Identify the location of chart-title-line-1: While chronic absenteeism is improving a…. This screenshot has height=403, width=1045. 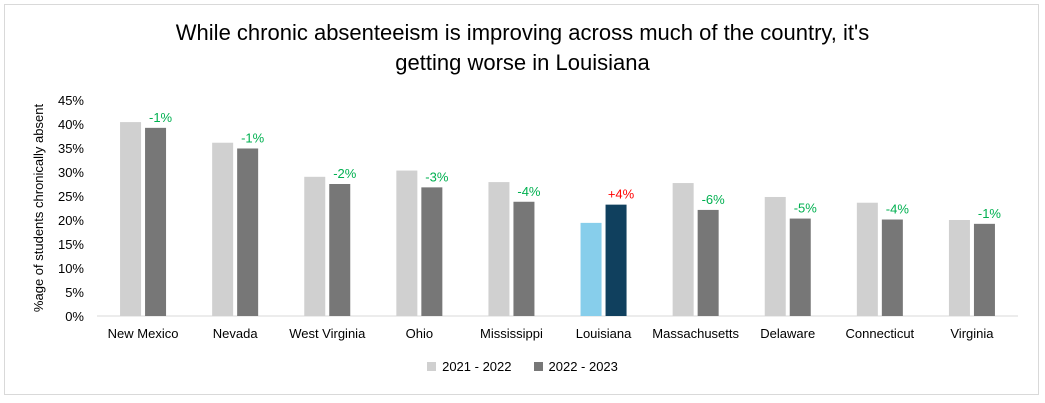
(522, 32).